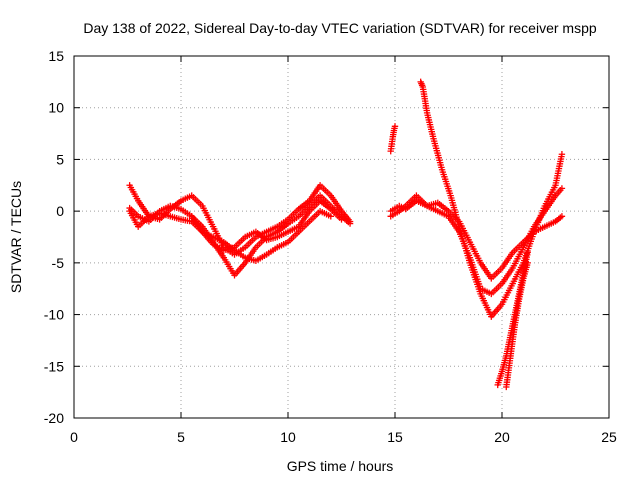 This screenshot has width=640, height=480. What do you see at coordinates (54, 366) in the screenshot?
I see `y-tick-label: -15` at bounding box center [54, 366].